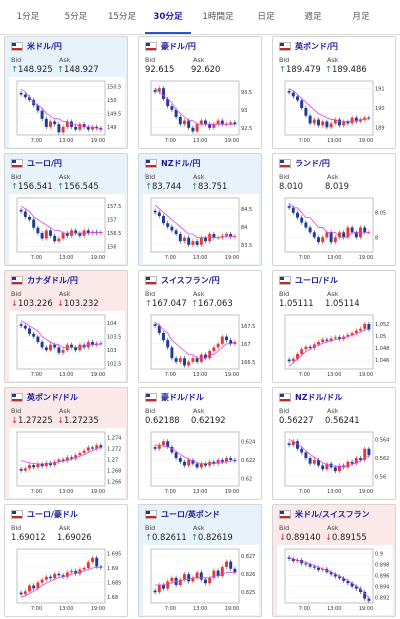  I want to click on currency-pair-label: NZドル/円, so click(181, 163).